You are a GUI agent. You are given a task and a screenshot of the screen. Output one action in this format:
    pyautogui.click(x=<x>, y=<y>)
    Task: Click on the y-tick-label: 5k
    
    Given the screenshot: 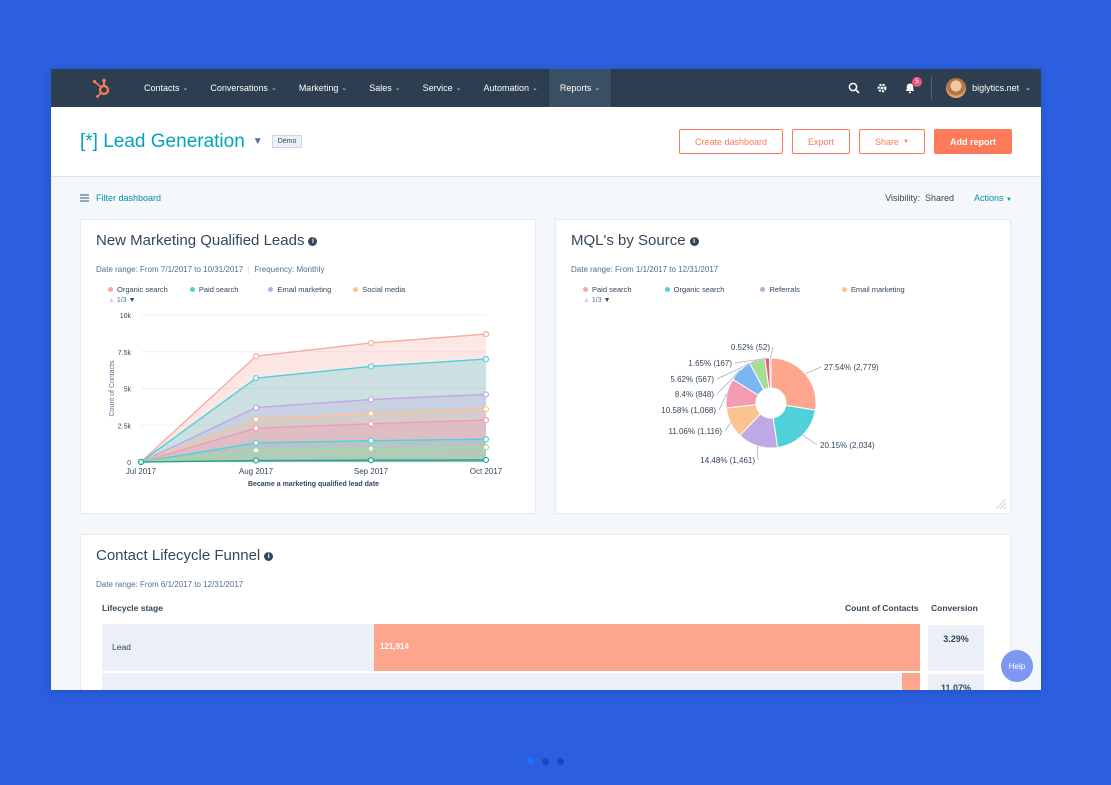 What is the action you would take?
    pyautogui.click(x=128, y=390)
    